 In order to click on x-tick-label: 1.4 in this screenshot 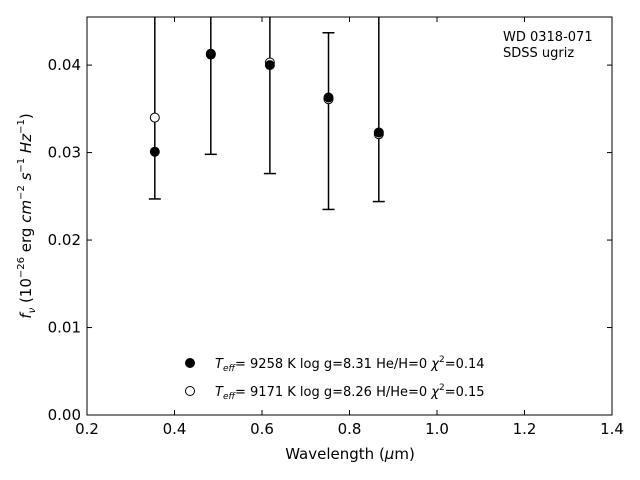, I will do `click(612, 429)`.